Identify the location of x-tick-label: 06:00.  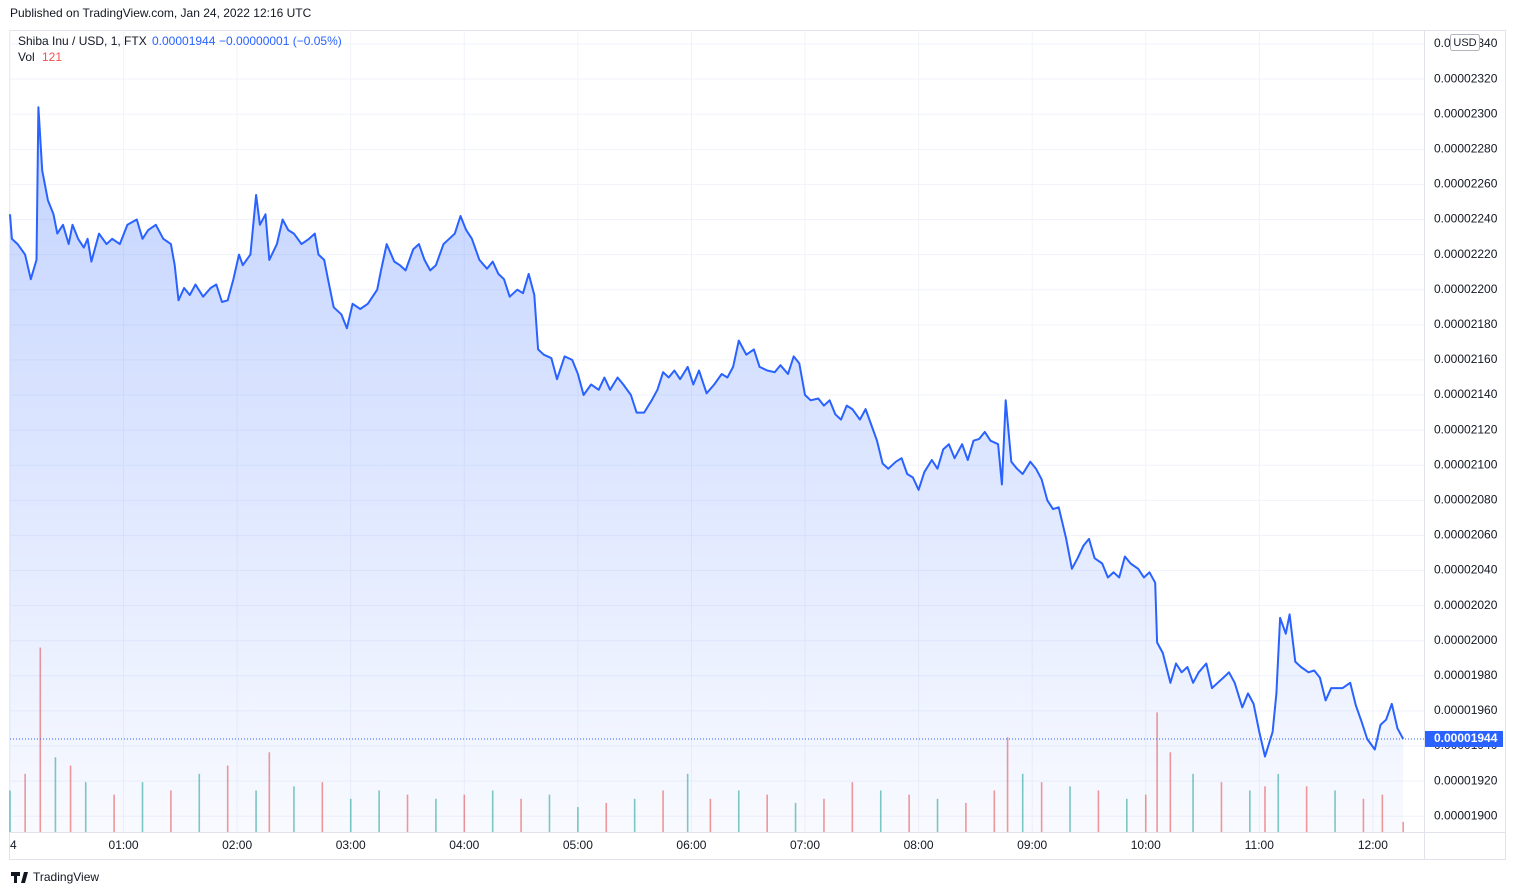
(691, 845).